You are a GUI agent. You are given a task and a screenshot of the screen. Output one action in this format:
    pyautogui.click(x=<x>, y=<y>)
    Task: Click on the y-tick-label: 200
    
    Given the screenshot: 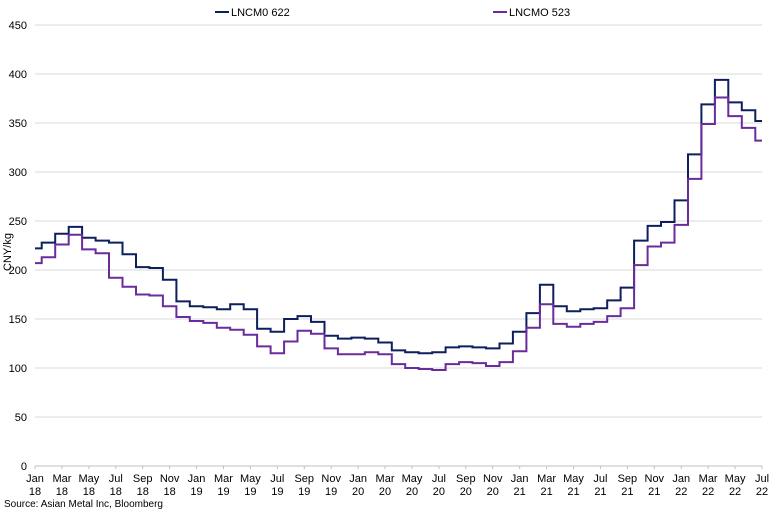 What is the action you would take?
    pyautogui.click(x=18, y=271)
    